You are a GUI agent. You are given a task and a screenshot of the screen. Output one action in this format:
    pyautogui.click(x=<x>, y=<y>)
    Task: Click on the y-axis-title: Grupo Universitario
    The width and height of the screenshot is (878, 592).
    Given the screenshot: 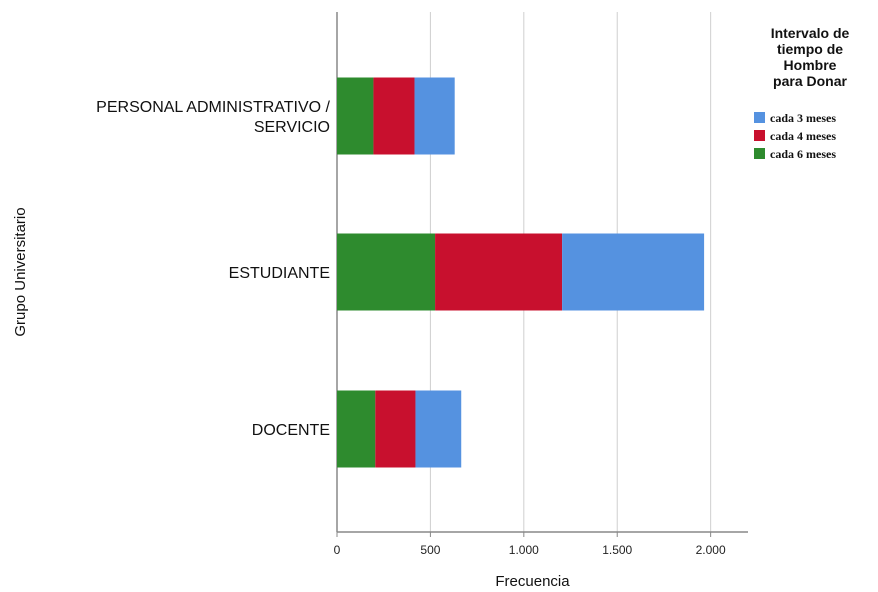 What is the action you would take?
    pyautogui.click(x=20, y=271)
    